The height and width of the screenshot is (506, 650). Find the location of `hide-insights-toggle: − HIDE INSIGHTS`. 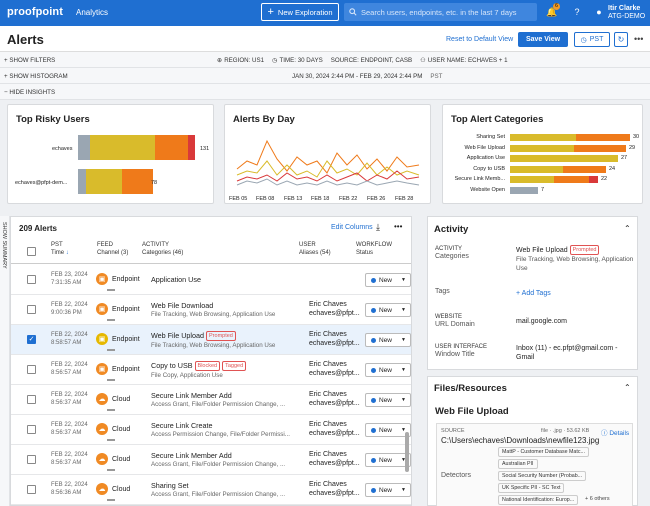

hide-insights-toggle: − HIDE INSIGHTS is located at coordinates (30, 92).